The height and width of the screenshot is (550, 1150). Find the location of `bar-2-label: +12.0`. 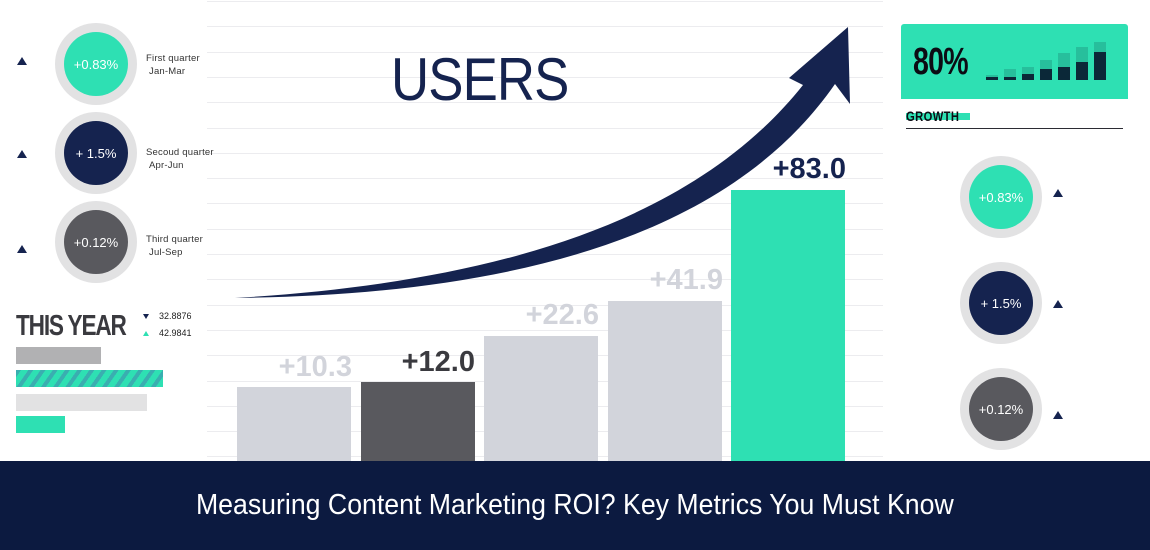

bar-2-label: +12.0 is located at coordinates (438, 362).